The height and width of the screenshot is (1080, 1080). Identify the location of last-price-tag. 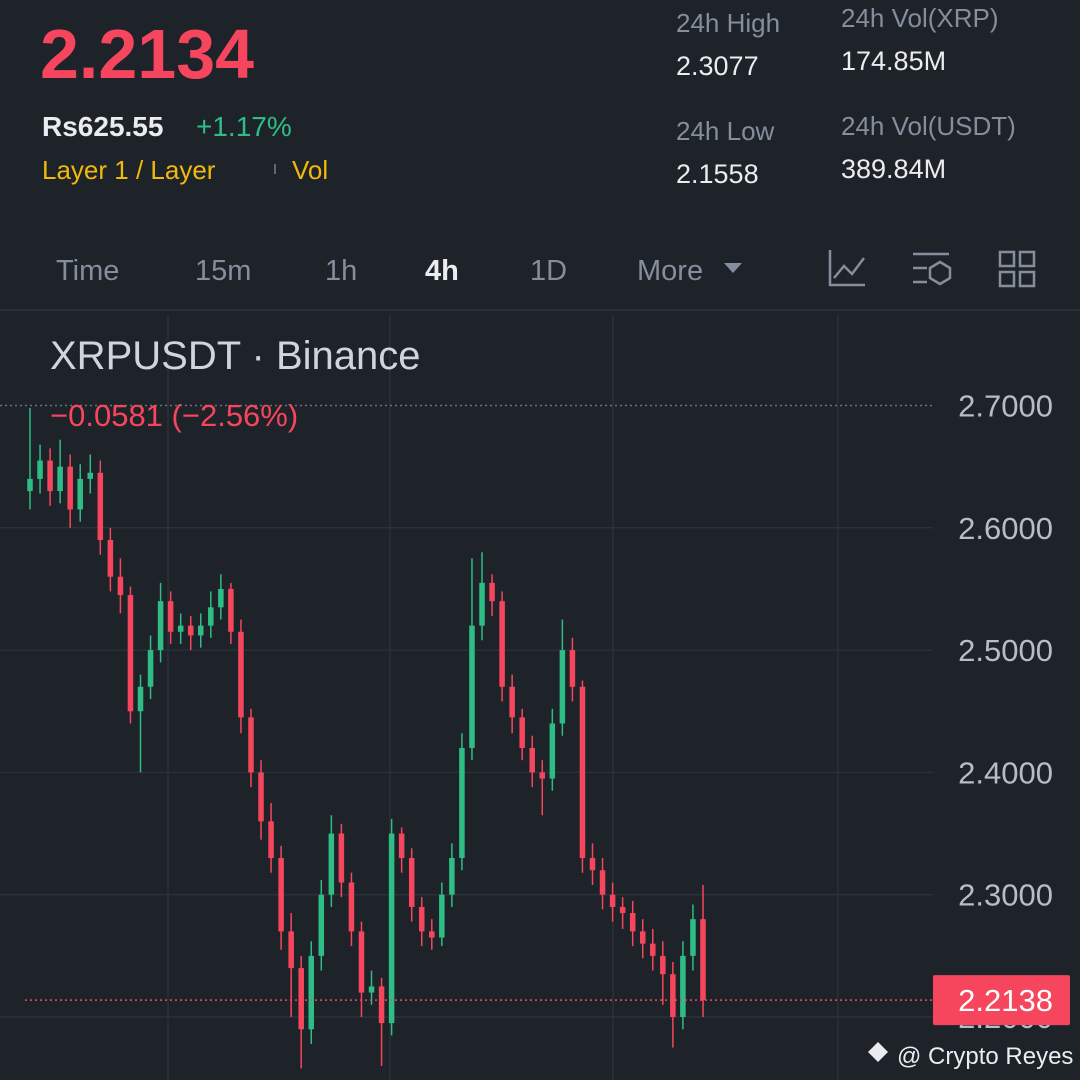
(1001, 1000).